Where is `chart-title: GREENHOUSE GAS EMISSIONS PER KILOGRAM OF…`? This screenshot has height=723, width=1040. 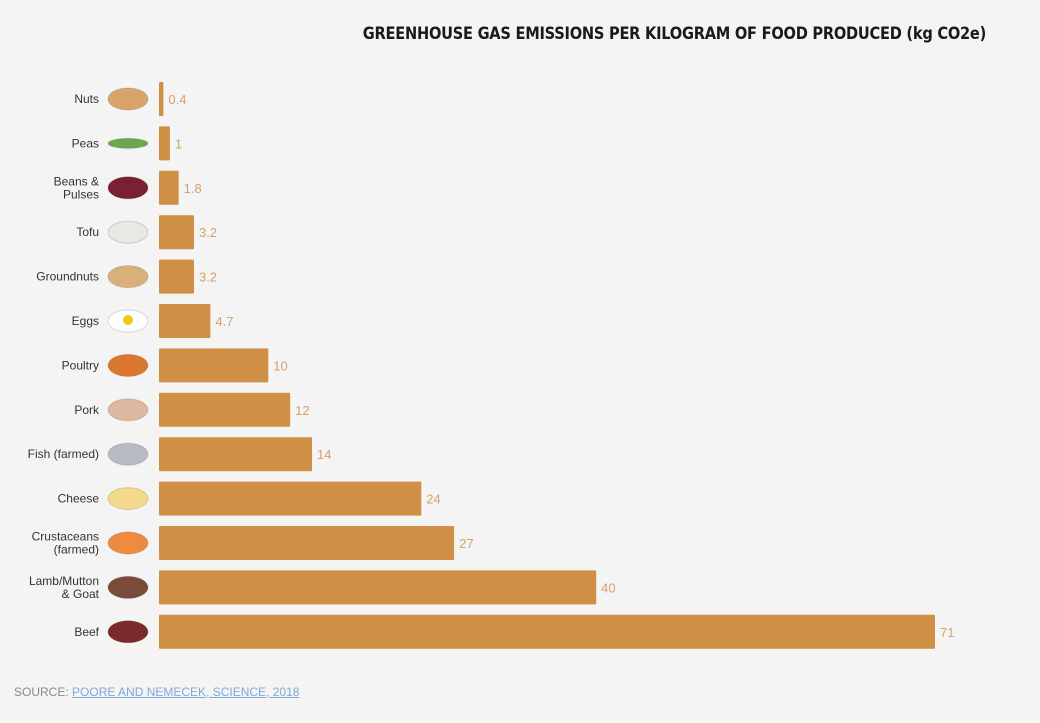
chart-title: GREENHOUSE GAS EMISSIONS PER KILOGRAM OF… is located at coordinates (674, 34).